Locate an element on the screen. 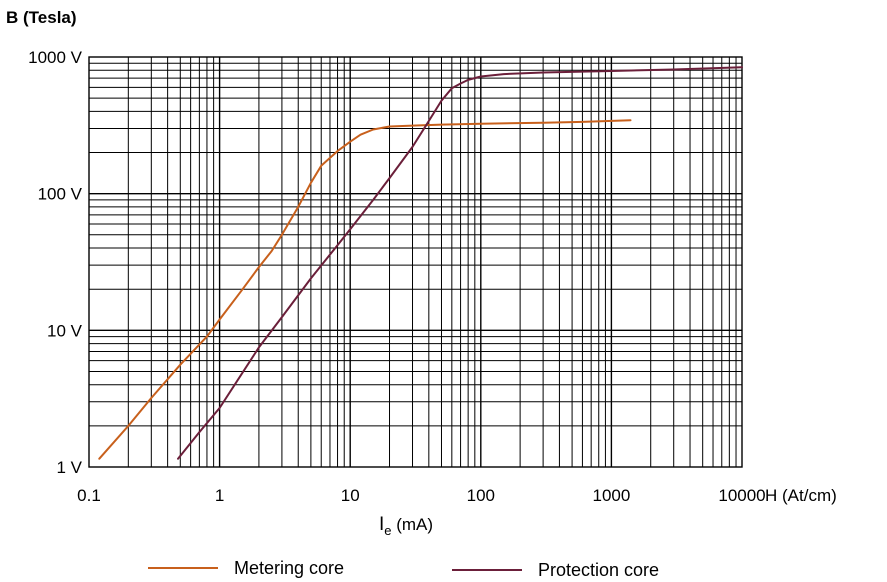  x-axis-title-main: I is located at coordinates (381, 524).